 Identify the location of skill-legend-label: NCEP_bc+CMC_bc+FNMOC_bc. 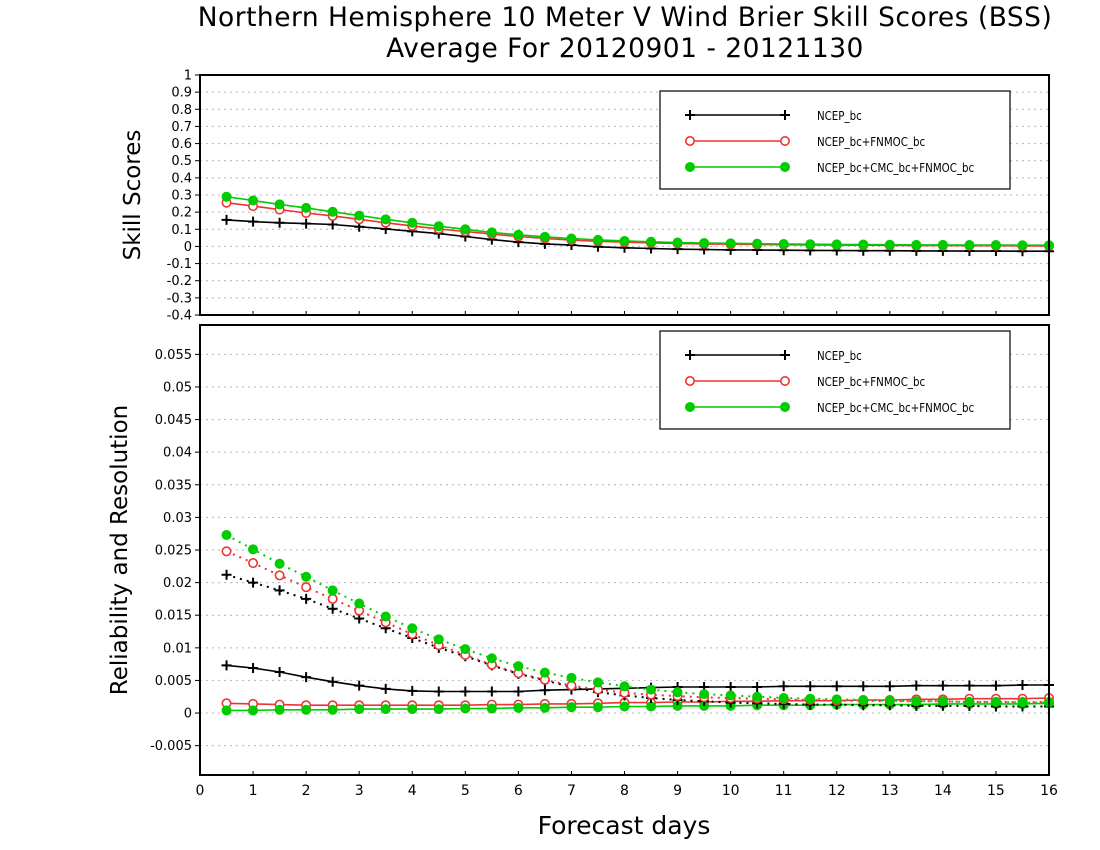
(895, 167).